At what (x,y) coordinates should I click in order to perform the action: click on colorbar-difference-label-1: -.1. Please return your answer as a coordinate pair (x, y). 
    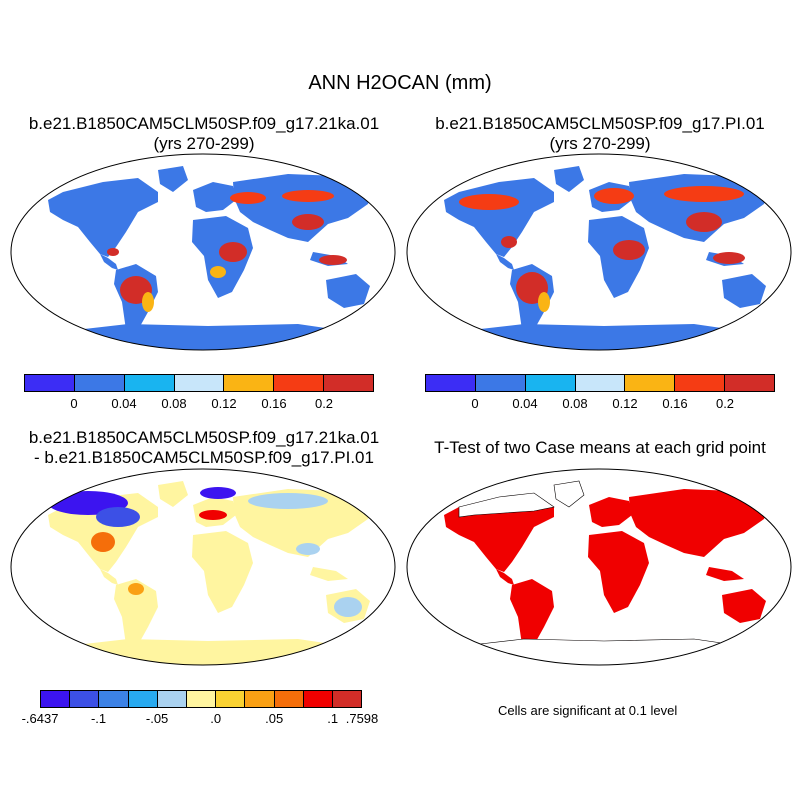
    Looking at the image, I should click on (98, 718).